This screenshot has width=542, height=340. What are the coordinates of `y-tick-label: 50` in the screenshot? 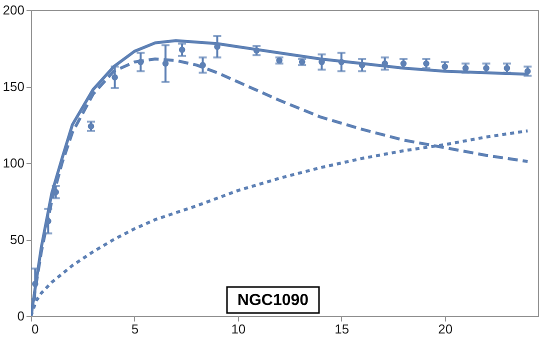 It's located at (17, 239).